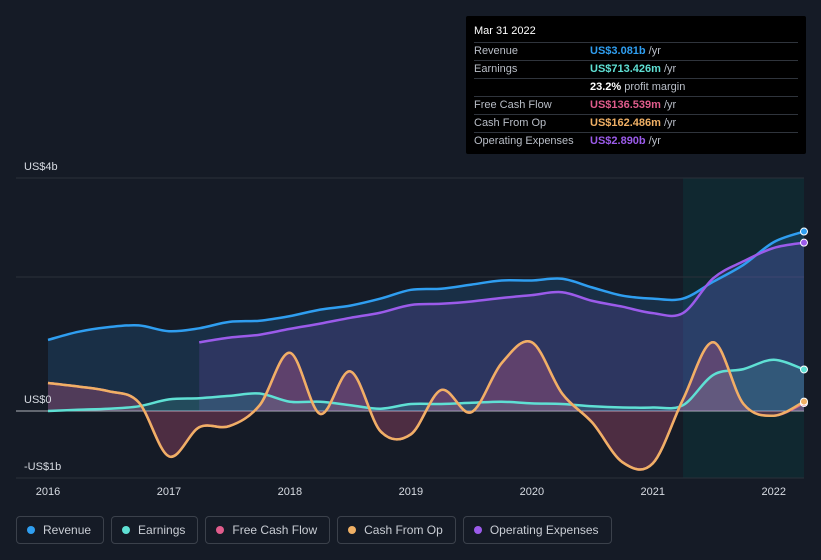  What do you see at coordinates (804, 317) in the screenshot?
I see `series-end-markers` at bounding box center [804, 317].